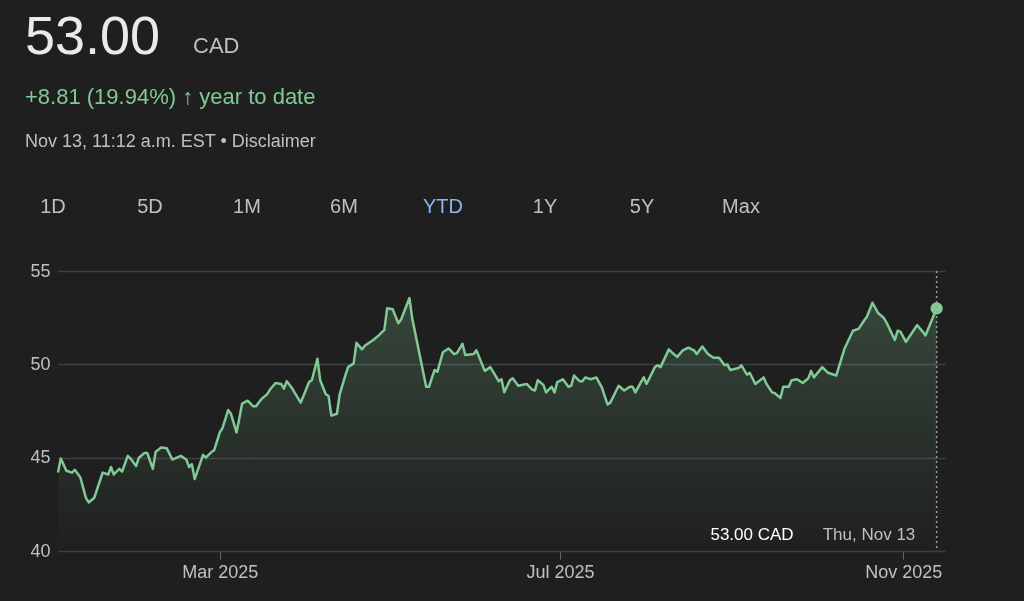 This screenshot has width=1024, height=601. What do you see at coordinates (150, 206) in the screenshot?
I see `text: 5D` at bounding box center [150, 206].